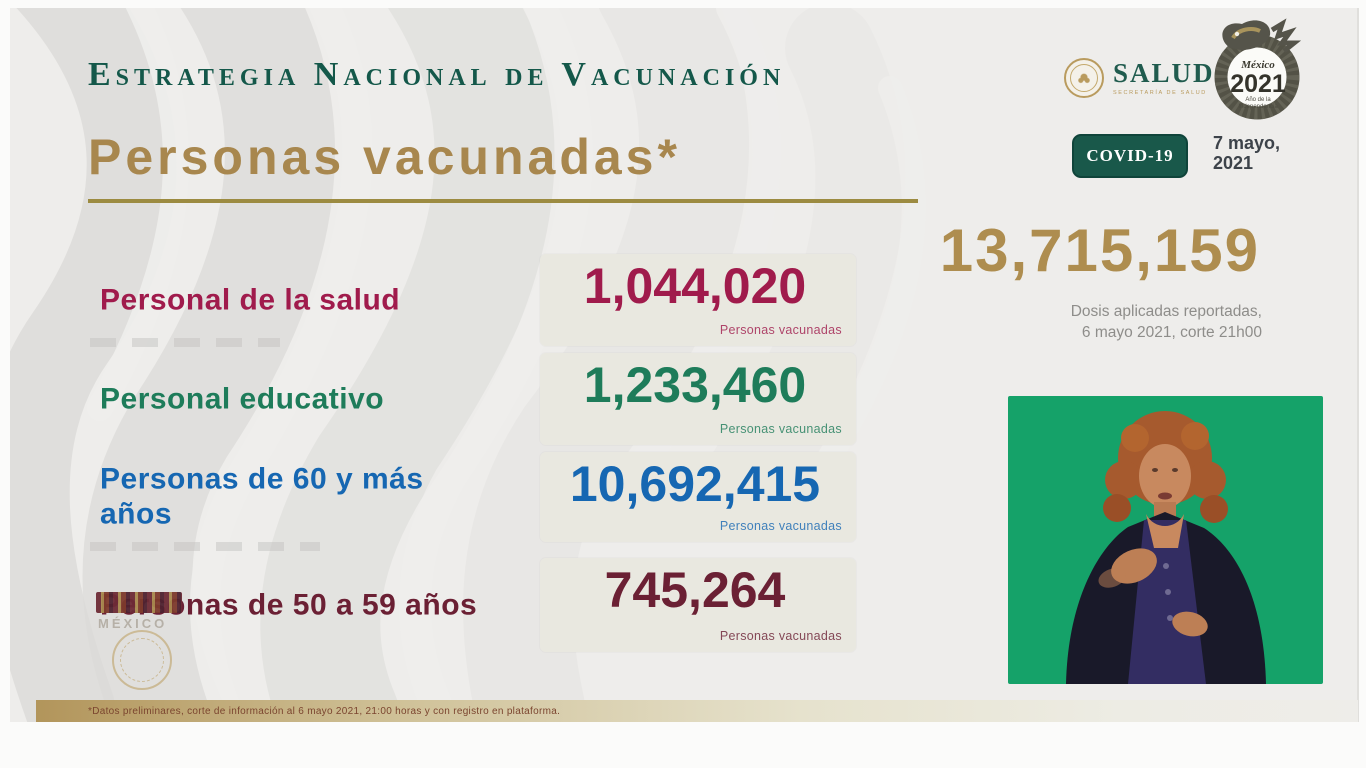 This screenshot has width=1366, height=768. What do you see at coordinates (1257, 65) in the screenshot?
I see `mexico-logo-name: México` at bounding box center [1257, 65].